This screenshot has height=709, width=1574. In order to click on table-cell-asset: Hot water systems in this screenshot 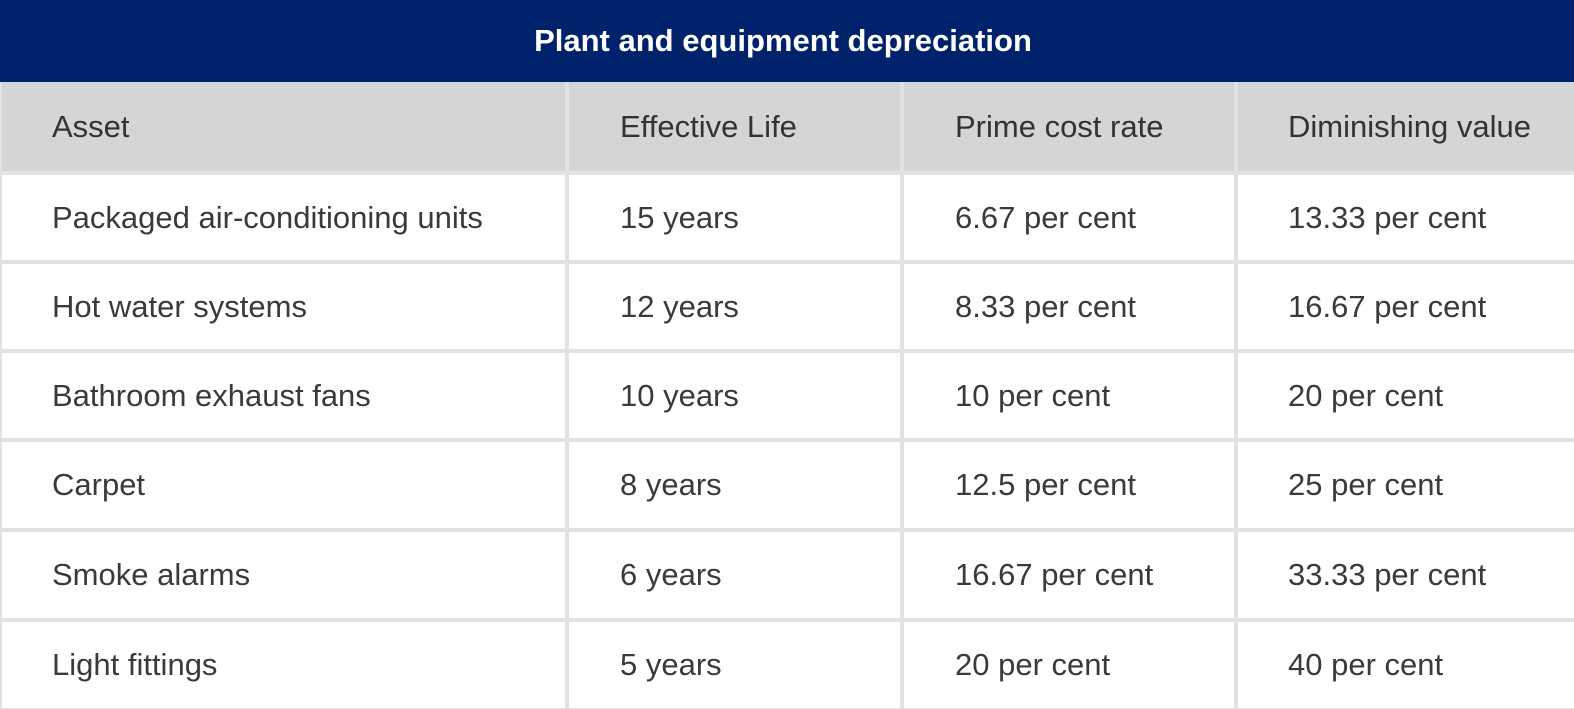, I will do `click(283, 306)`.